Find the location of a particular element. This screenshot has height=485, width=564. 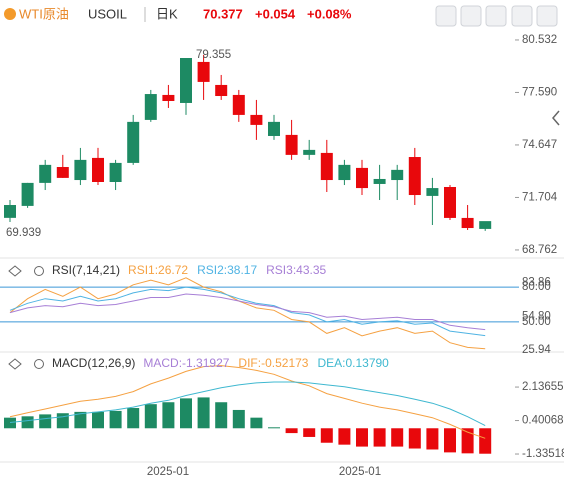

y-tick-label: 77.590 is located at coordinates (539, 92).